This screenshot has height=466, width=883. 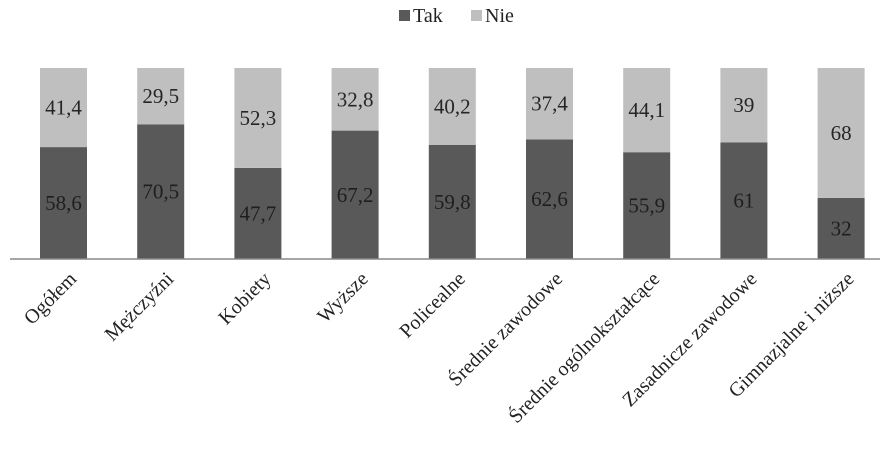 I want to click on legend-swatch-nie, so click(x=476, y=15).